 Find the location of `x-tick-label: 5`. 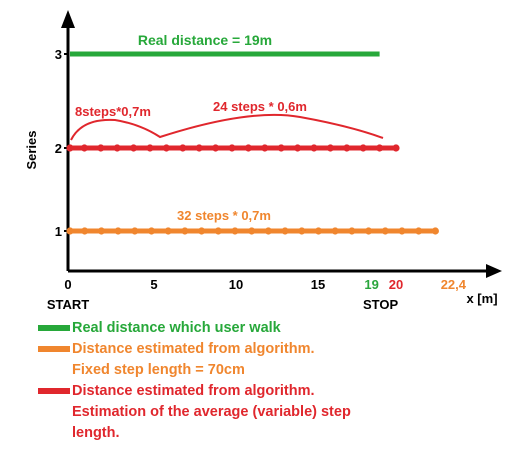

x-tick-label: 5 is located at coordinates (153, 284).